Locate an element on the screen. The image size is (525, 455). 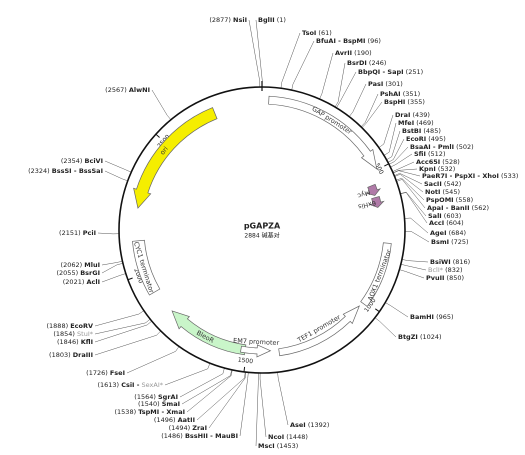
site-label: SalI (603) is located at coordinates (444, 216).